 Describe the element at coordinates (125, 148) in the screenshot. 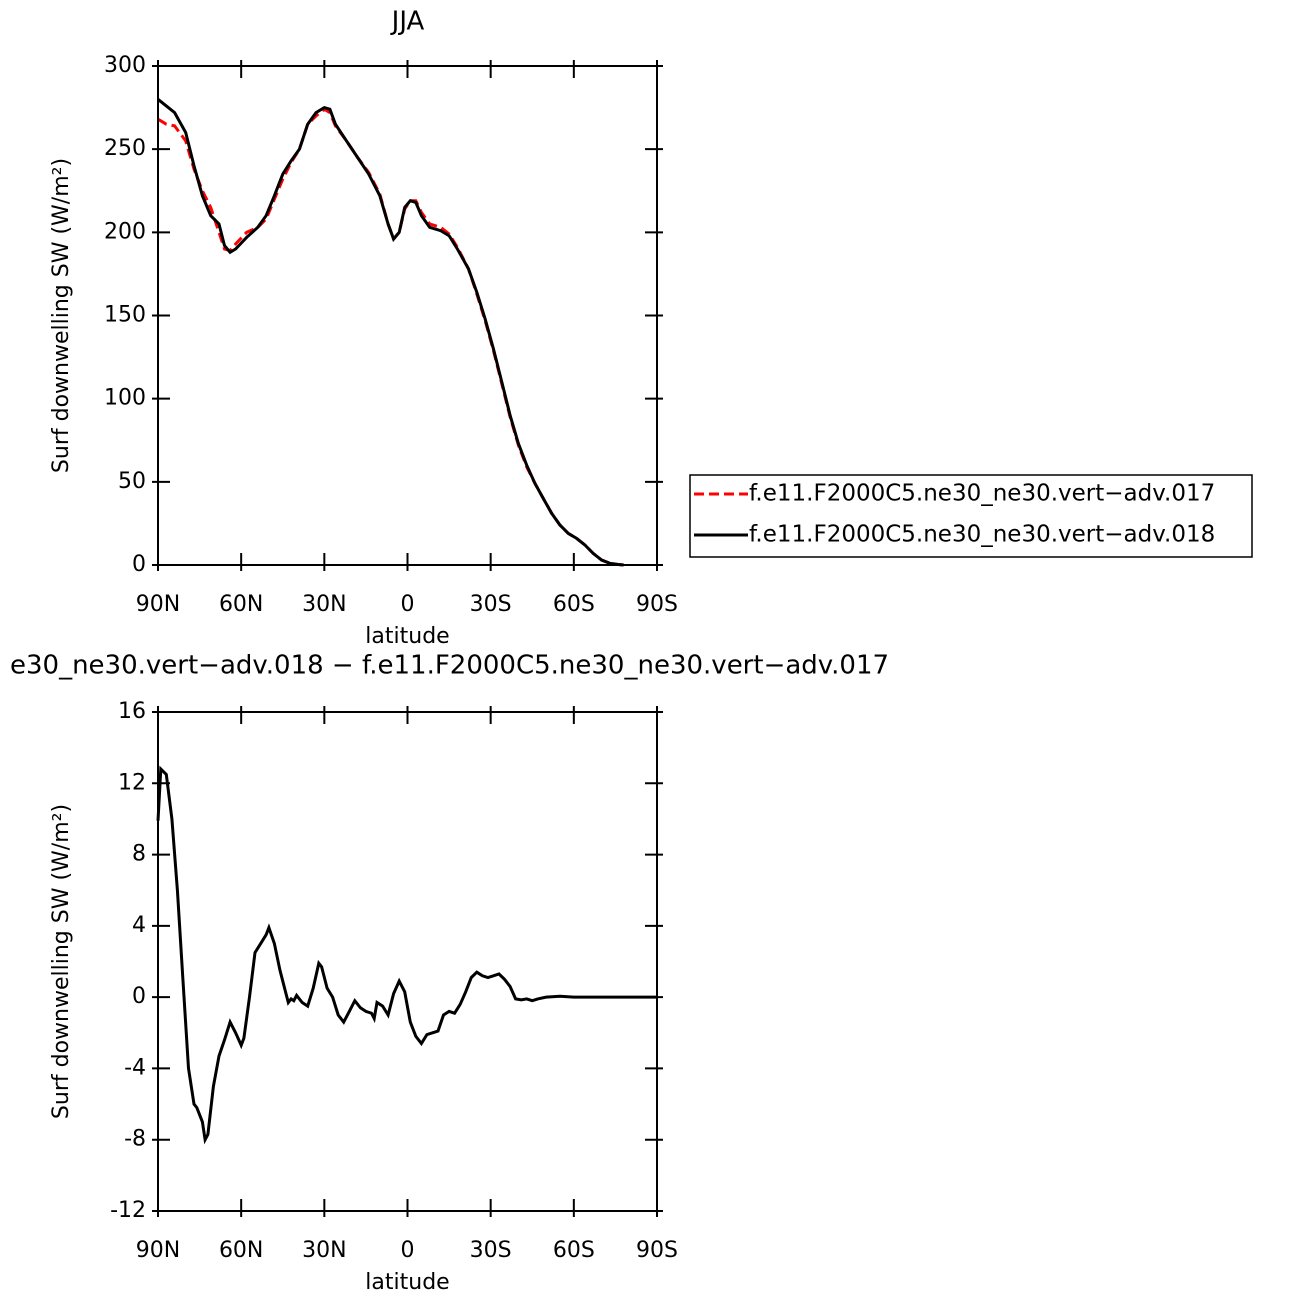

I see `y-tick-label: 250` at that location.